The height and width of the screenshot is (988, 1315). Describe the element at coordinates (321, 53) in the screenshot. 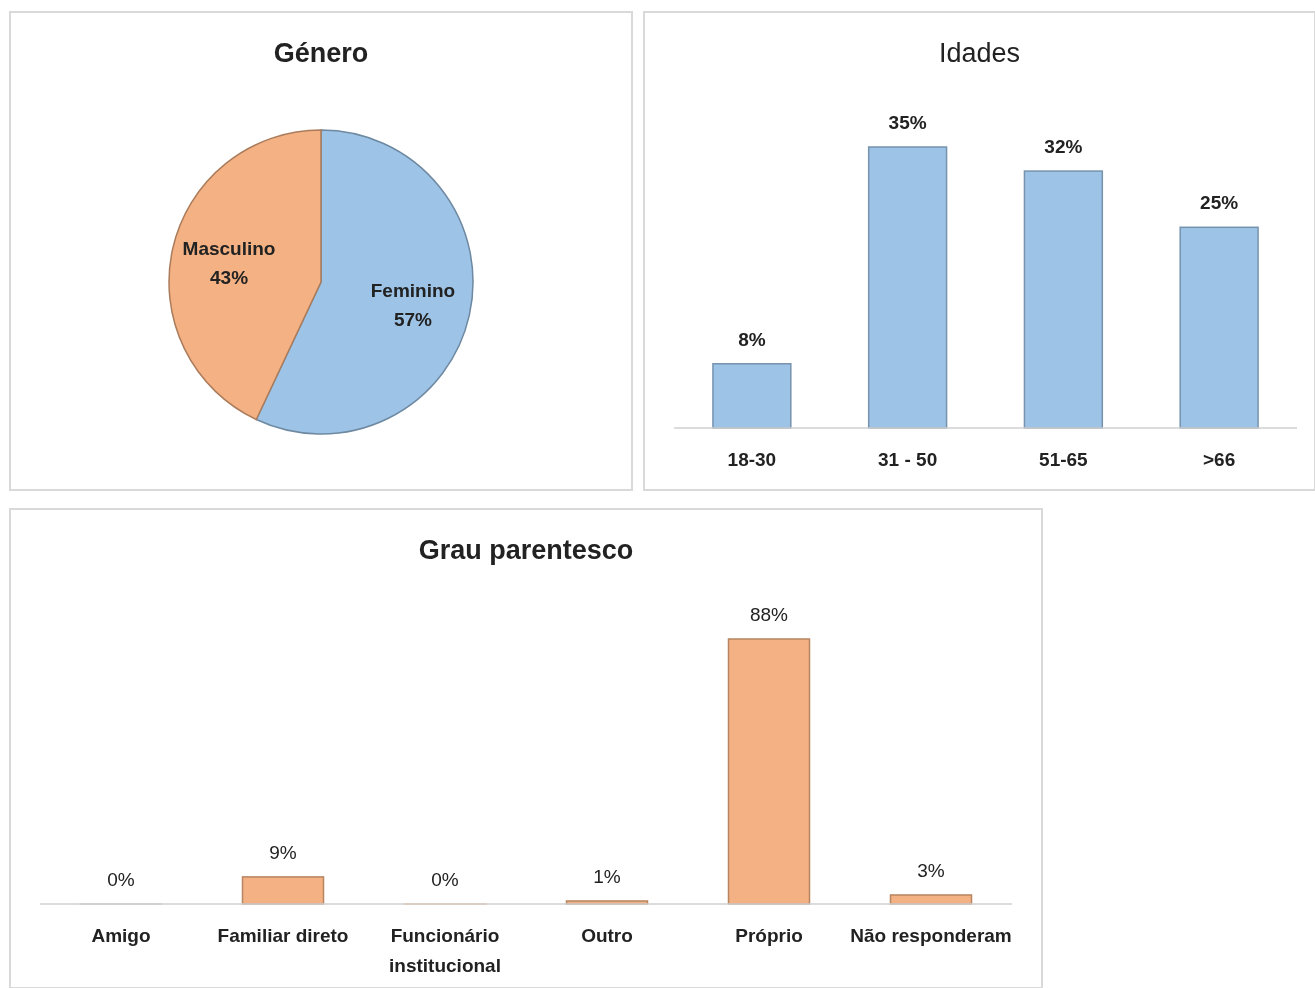

I see `chart-title: Género` at that location.